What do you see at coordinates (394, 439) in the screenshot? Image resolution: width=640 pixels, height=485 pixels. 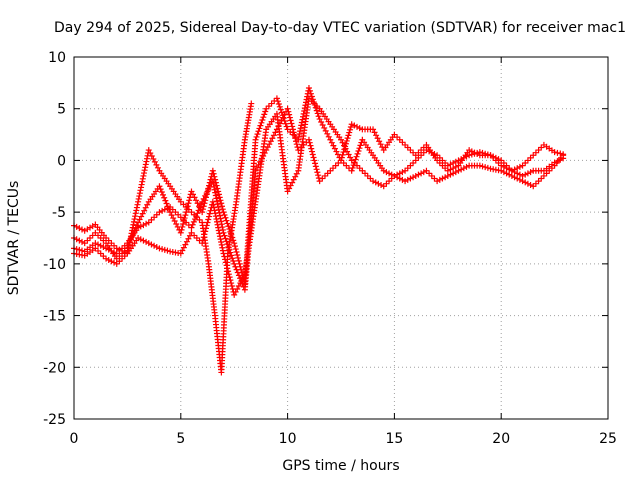 I see `x-tick-label: 15` at bounding box center [394, 439].